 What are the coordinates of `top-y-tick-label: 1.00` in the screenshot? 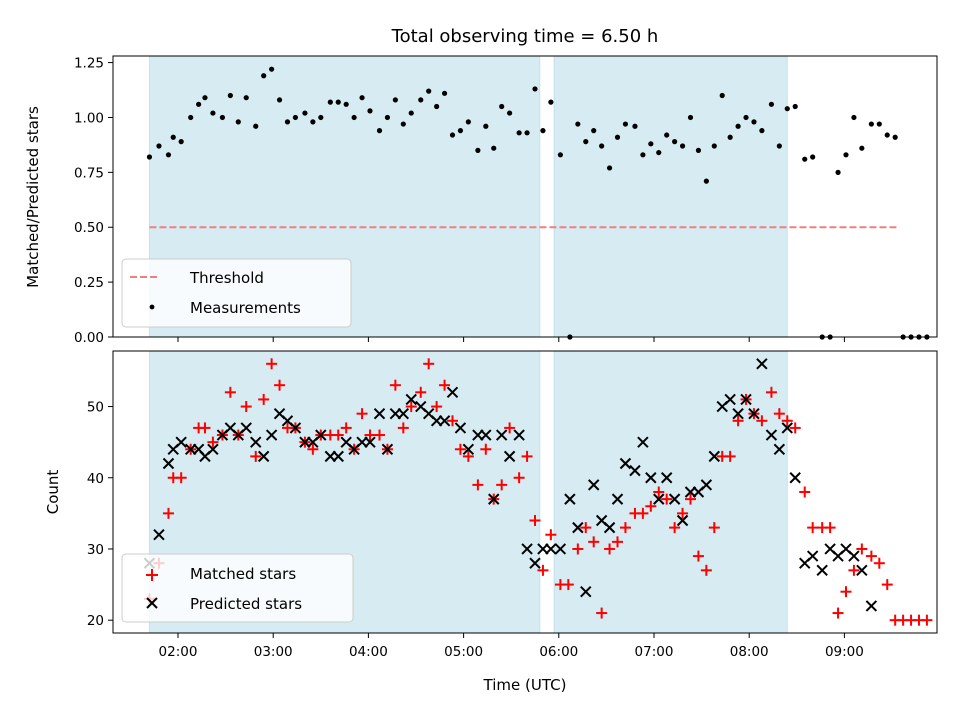 It's located at (89, 118).